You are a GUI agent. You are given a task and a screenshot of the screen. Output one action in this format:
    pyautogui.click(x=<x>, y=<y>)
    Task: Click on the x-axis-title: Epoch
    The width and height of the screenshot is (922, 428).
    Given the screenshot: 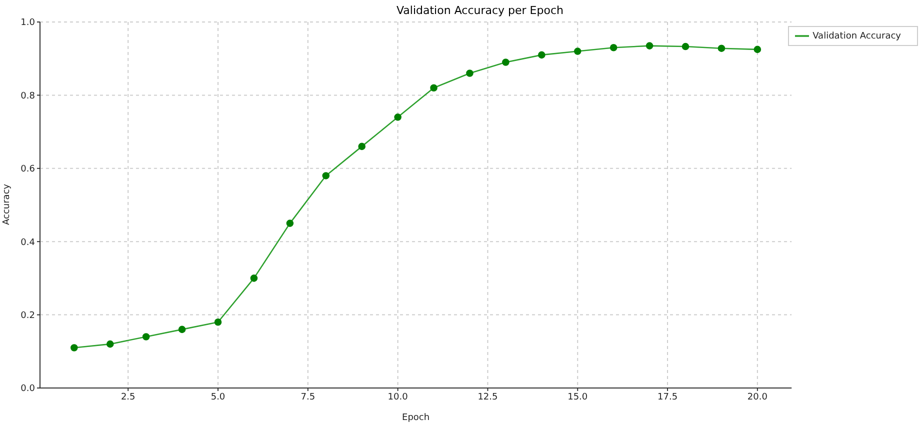 What is the action you would take?
    pyautogui.click(x=416, y=418)
    